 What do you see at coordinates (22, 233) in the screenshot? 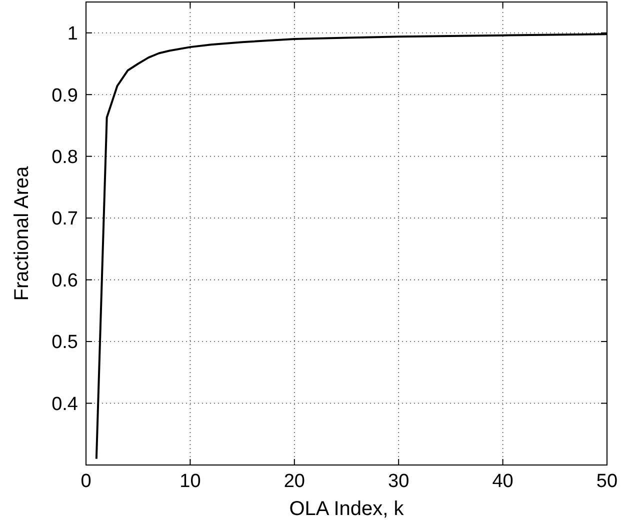
I see `y-axis-title: Fractional Area` at bounding box center [22, 233].